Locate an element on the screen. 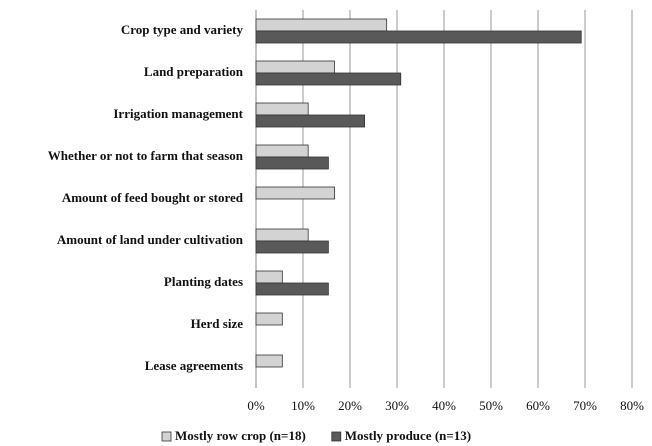 This screenshot has width=652, height=446. x-tick-label: 30% is located at coordinates (397, 405).